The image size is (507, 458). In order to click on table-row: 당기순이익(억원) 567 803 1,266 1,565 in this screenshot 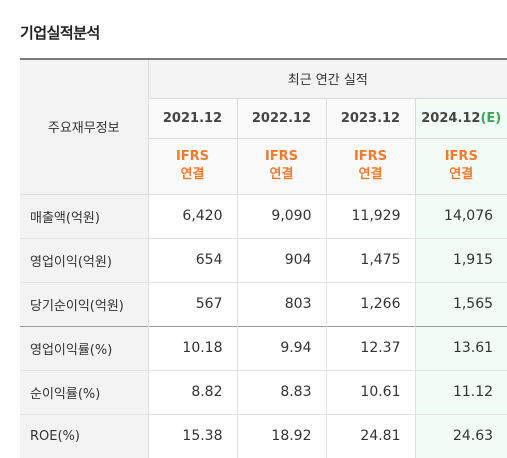, I will do `click(263, 303)`.